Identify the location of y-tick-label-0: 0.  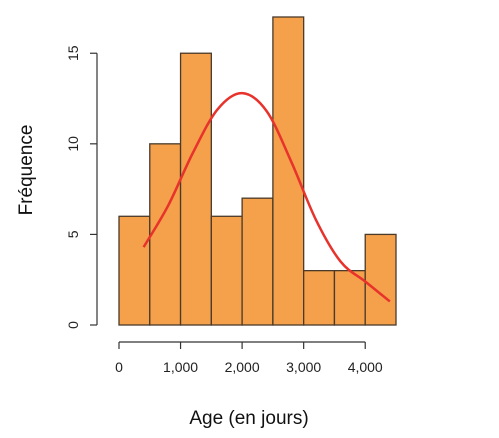
(73, 325).